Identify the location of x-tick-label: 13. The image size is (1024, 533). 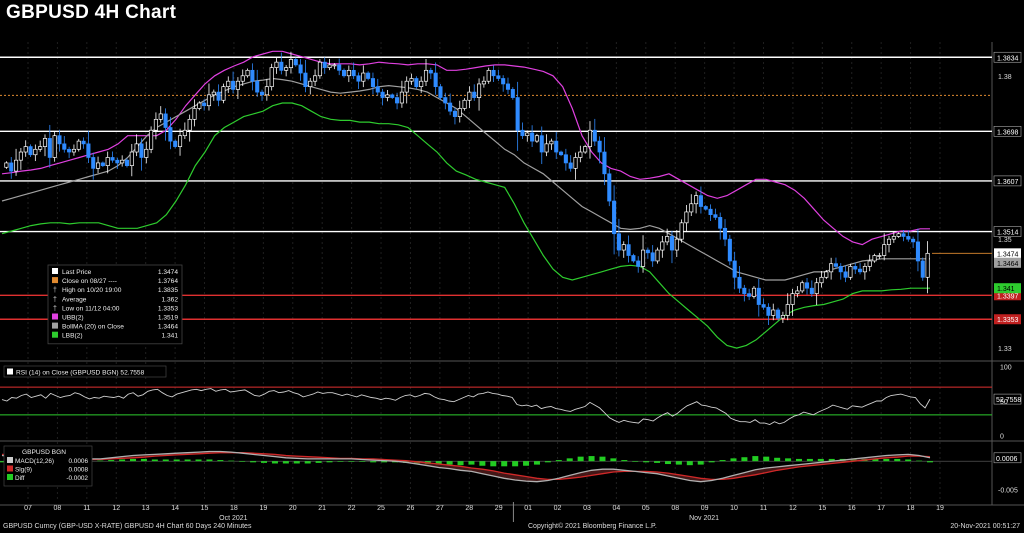
(146, 508).